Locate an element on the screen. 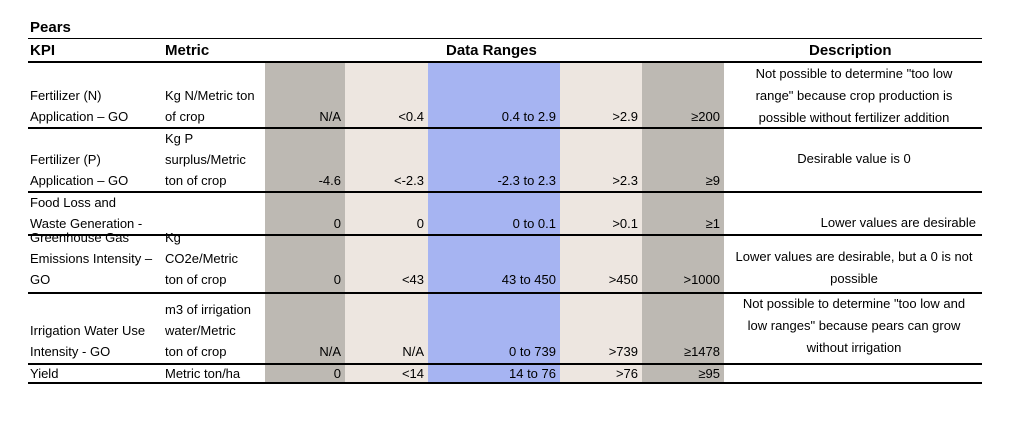 The height and width of the screenshot is (436, 1024). table-bottom-rule is located at coordinates (505, 383).